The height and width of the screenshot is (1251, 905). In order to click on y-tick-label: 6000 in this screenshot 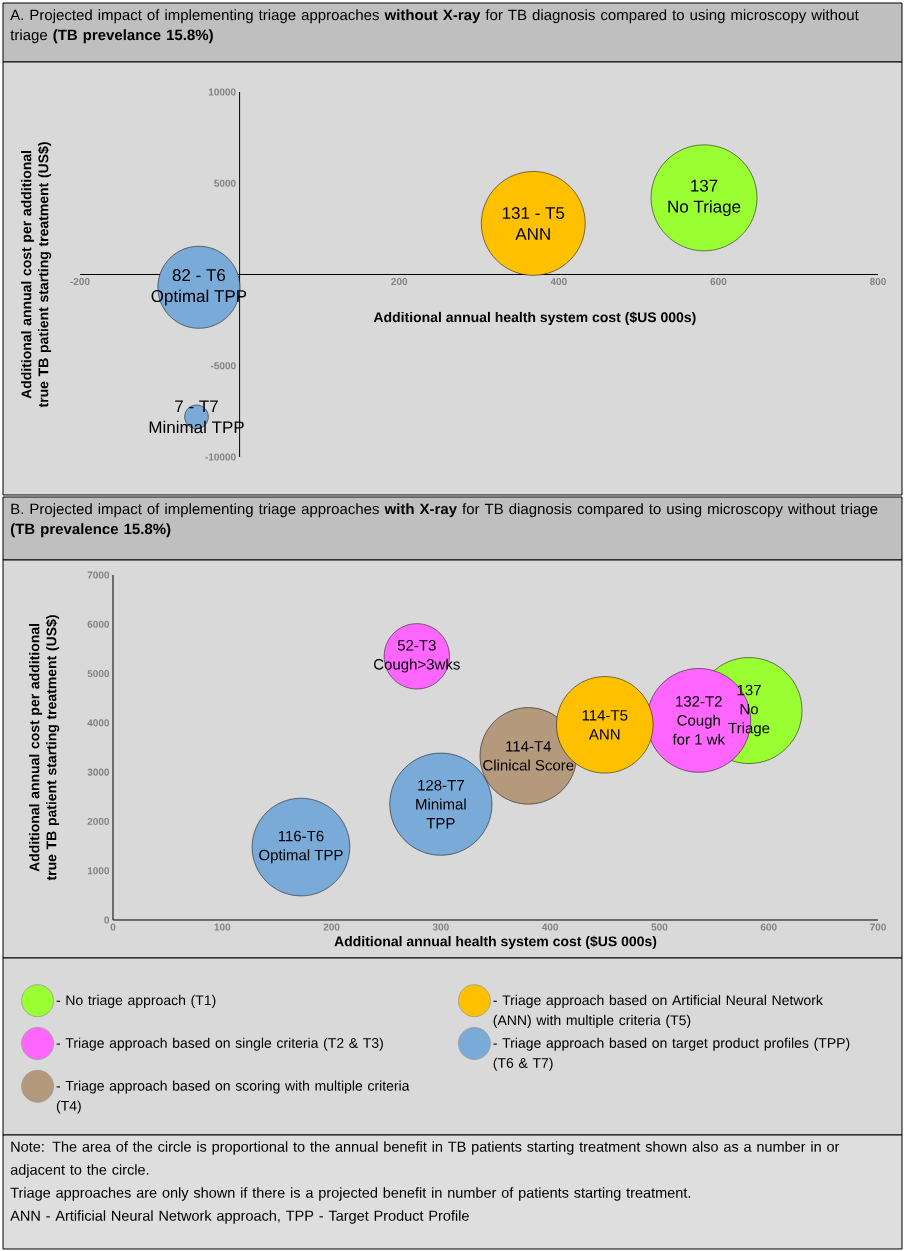, I will do `click(98, 624)`.